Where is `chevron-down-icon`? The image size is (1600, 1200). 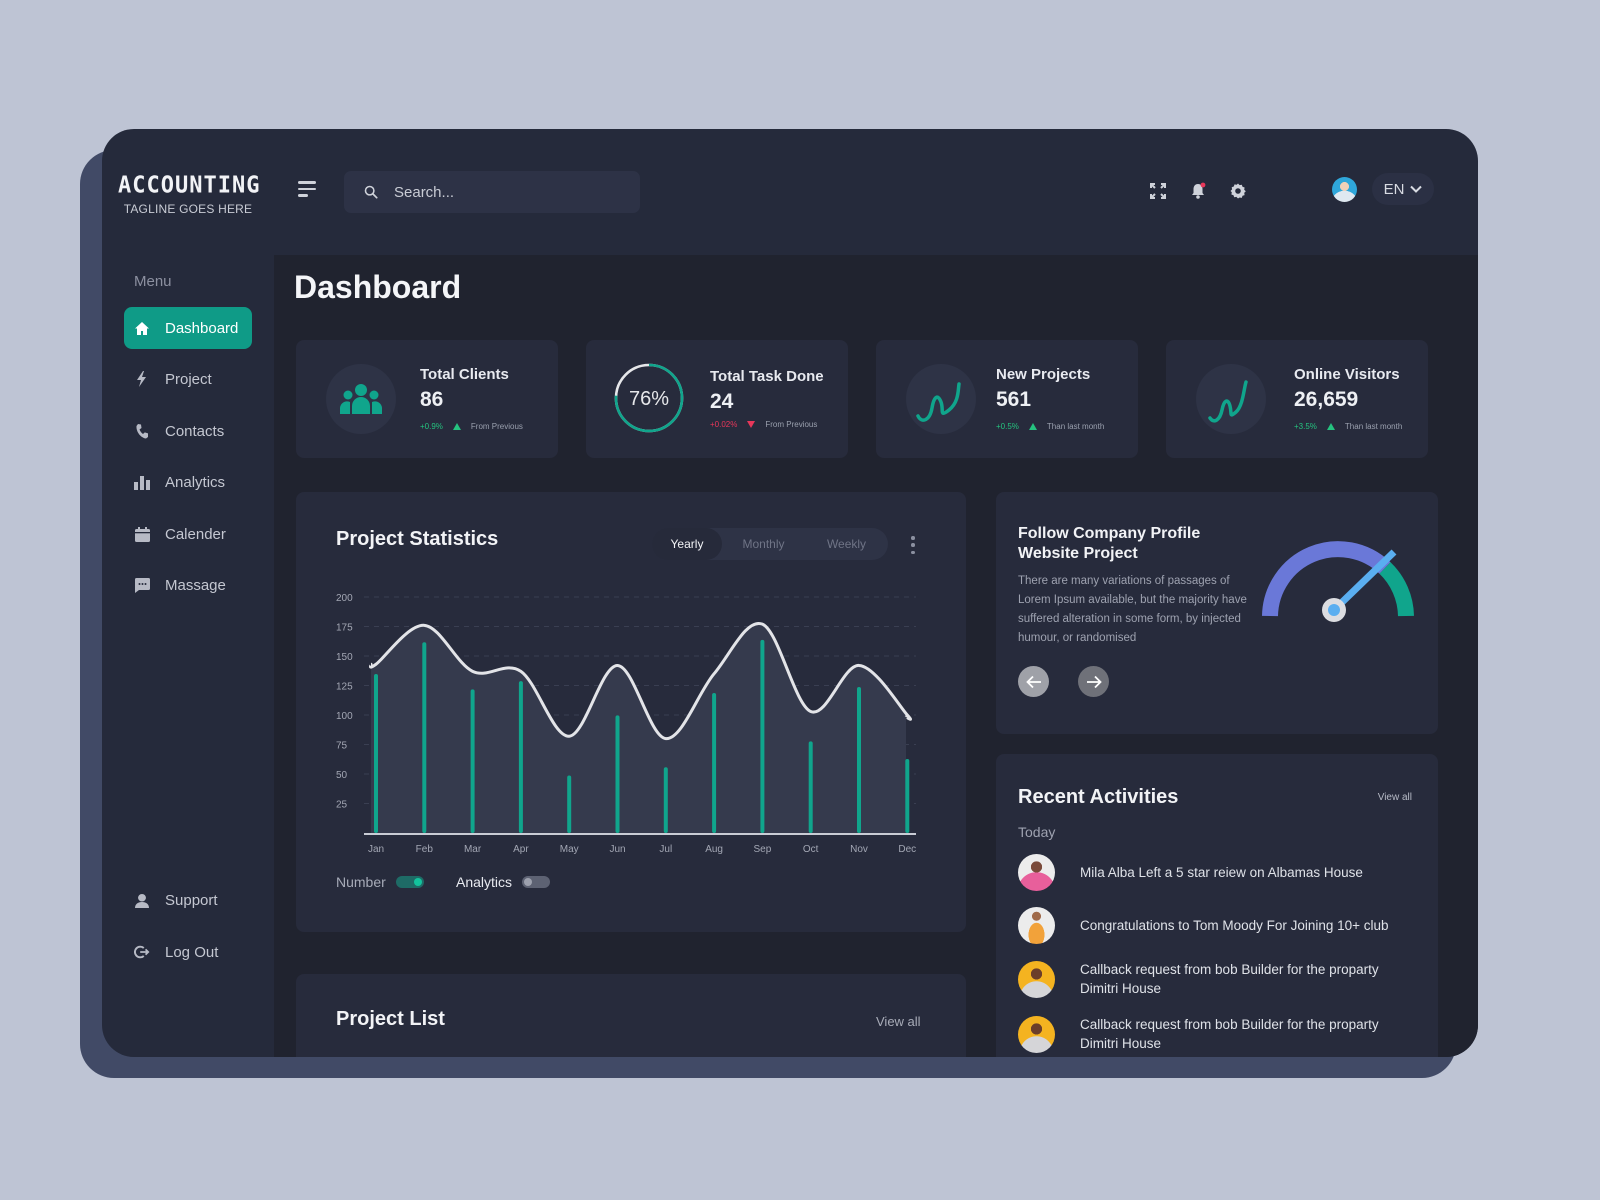
chevron-down-icon is located at coordinates (1416, 189).